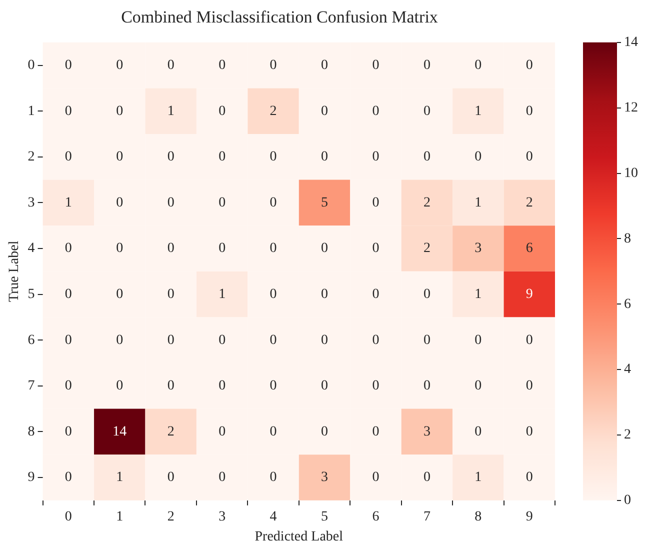 The image size is (645, 545). What do you see at coordinates (31, 157) in the screenshot?
I see `y-tick-label: 2` at bounding box center [31, 157].